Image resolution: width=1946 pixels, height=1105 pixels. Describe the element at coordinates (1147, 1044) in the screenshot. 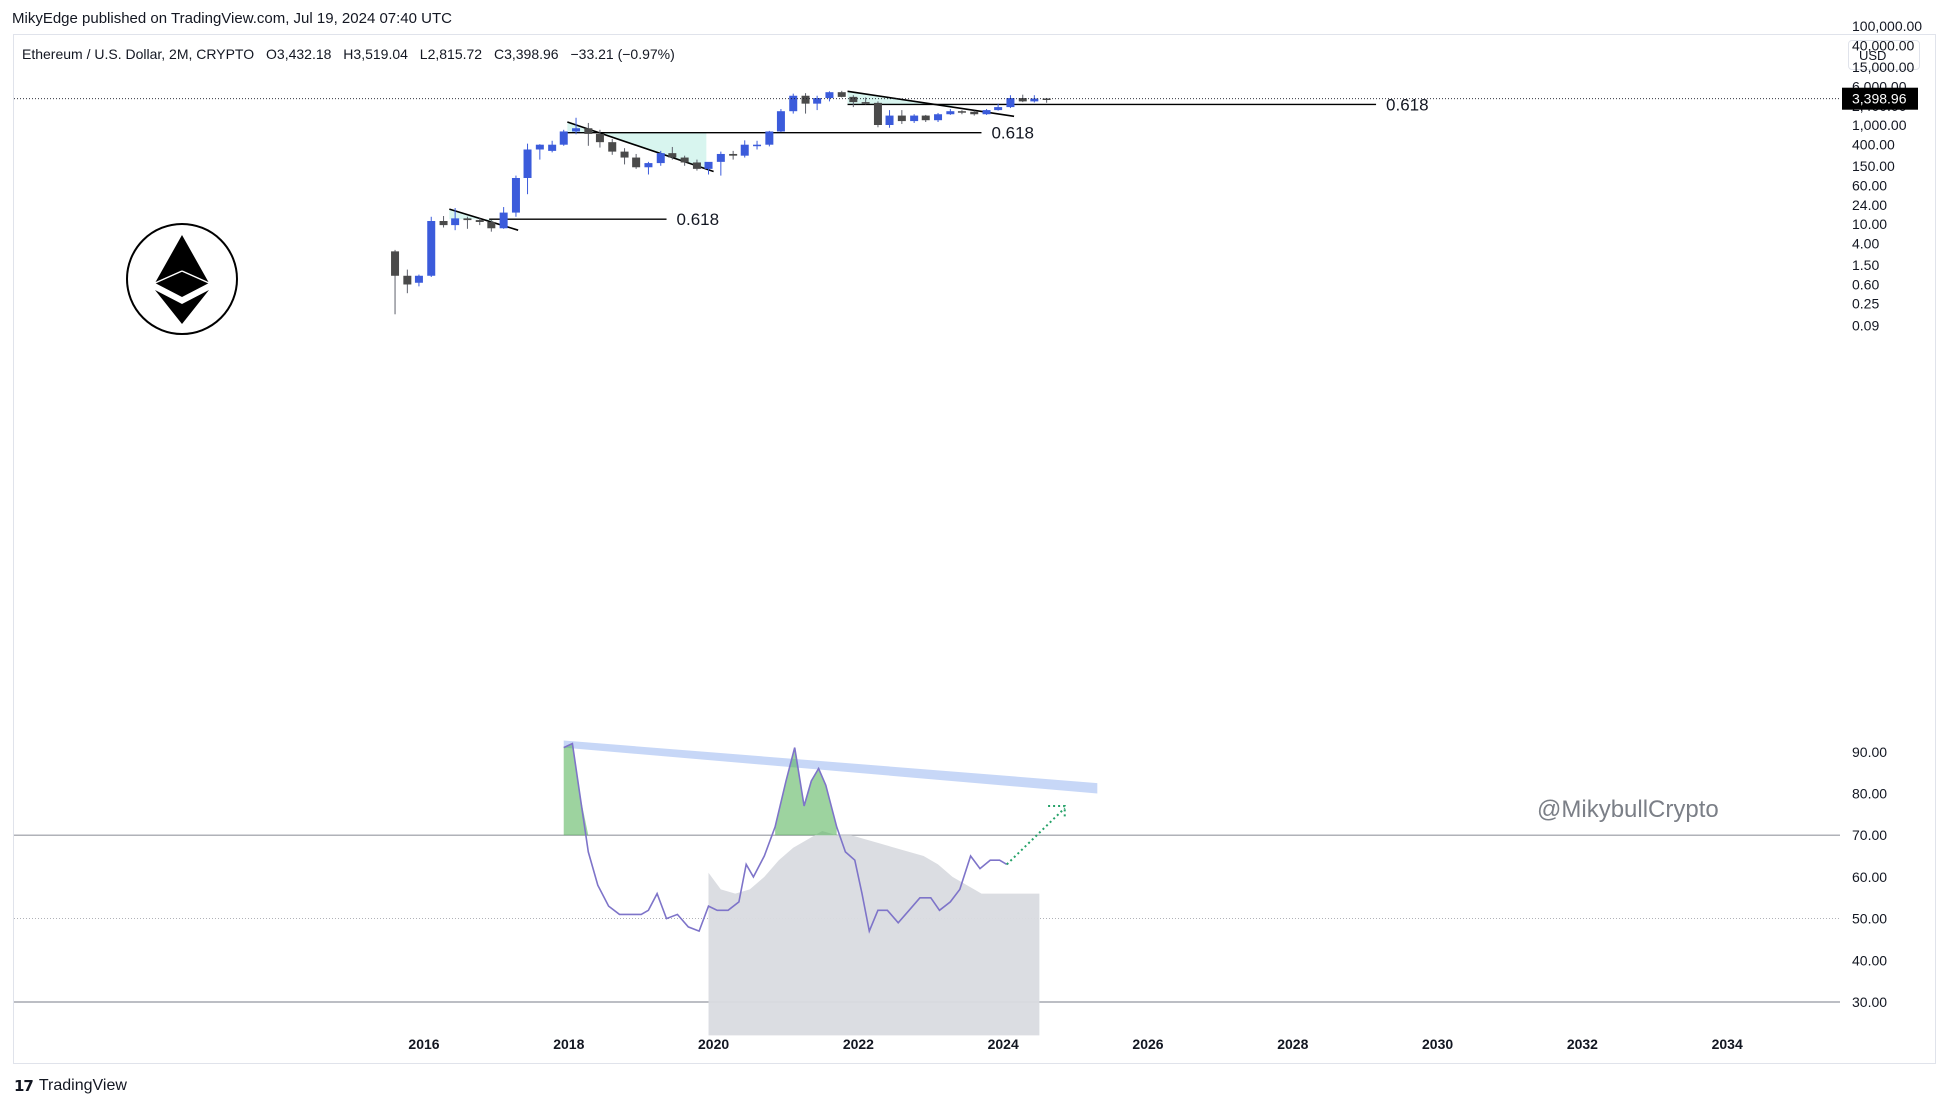

I see `time-axis-tick: 2026` at that location.